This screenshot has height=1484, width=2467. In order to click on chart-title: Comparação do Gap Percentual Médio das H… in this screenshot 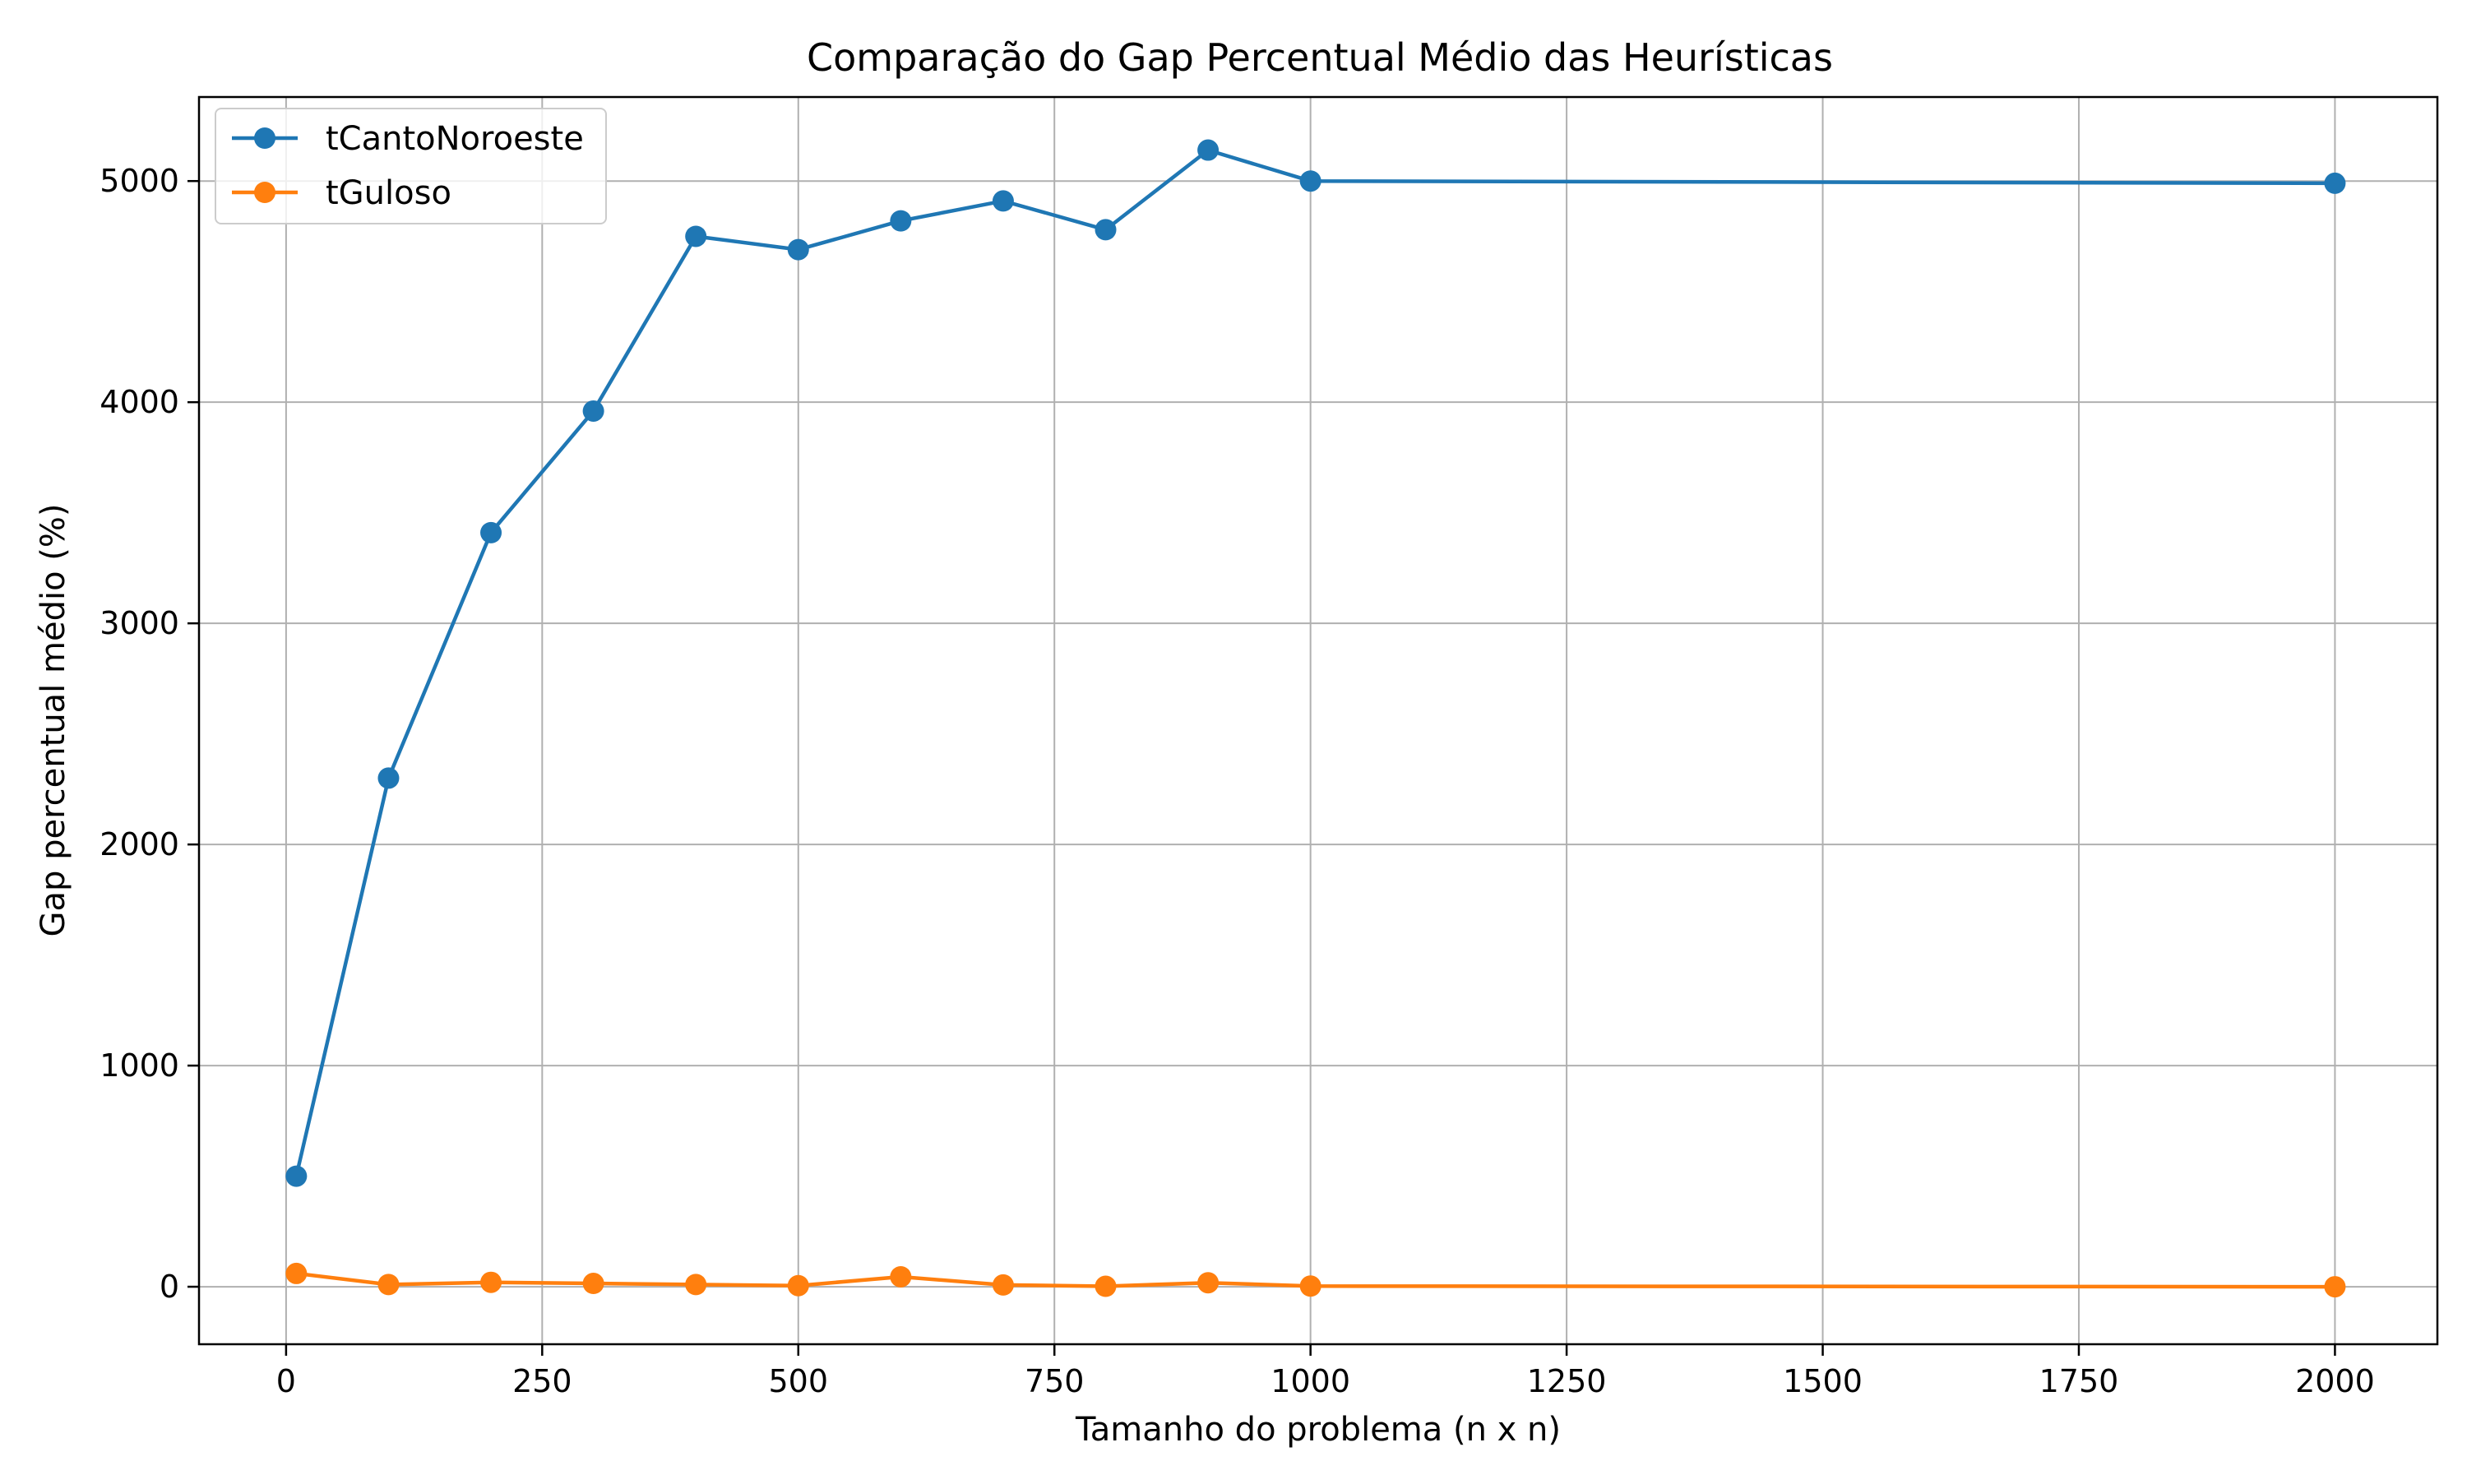, I will do `click(1320, 57)`.